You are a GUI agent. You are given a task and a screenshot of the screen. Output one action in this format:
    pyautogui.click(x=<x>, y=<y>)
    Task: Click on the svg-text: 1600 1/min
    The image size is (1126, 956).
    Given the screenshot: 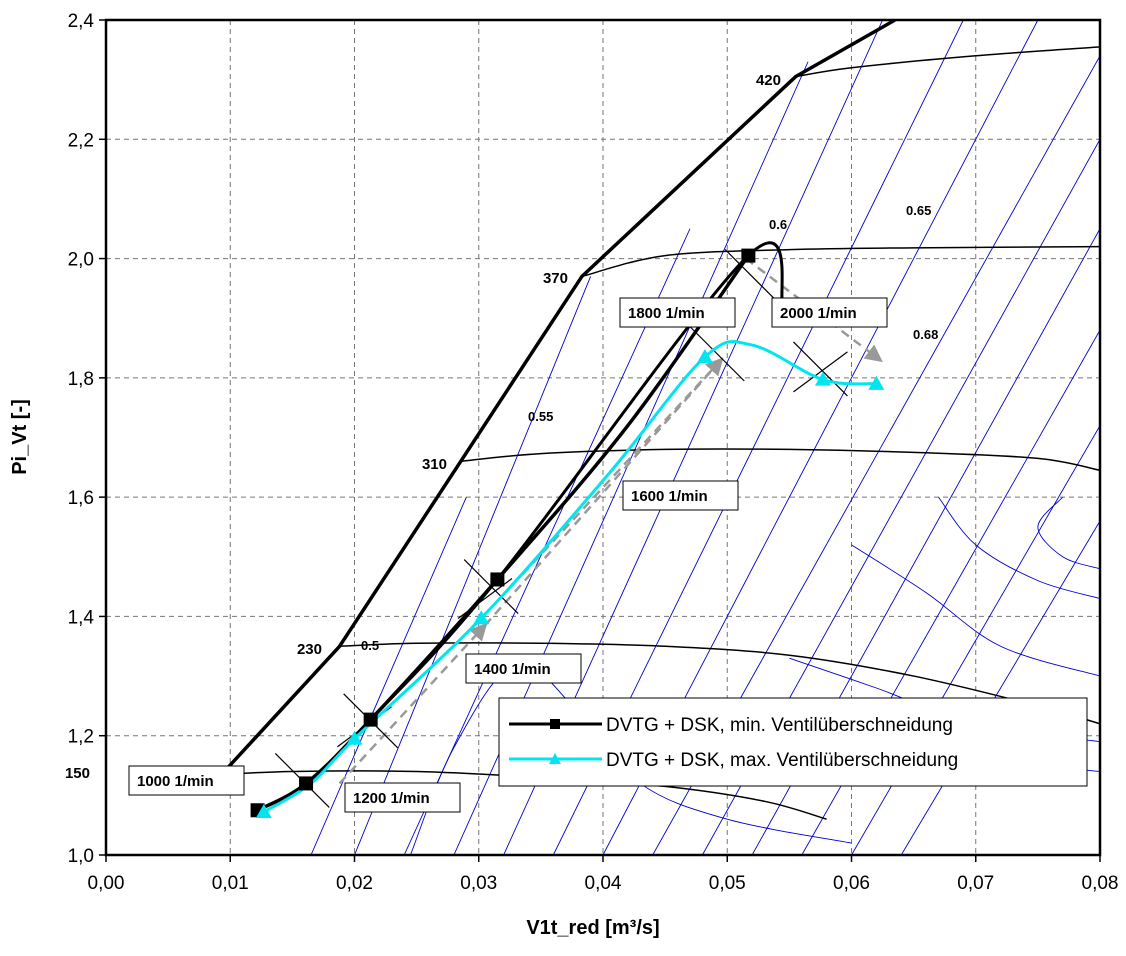 What is the action you would take?
    pyautogui.click(x=669, y=496)
    